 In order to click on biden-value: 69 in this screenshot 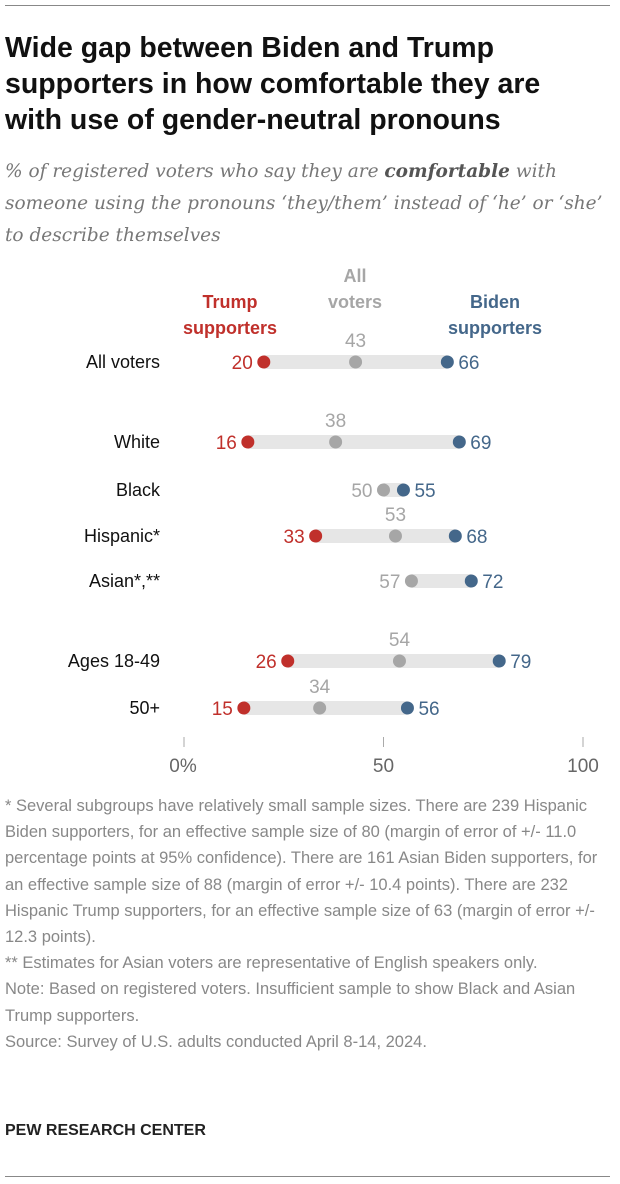, I will do `click(480, 443)`.